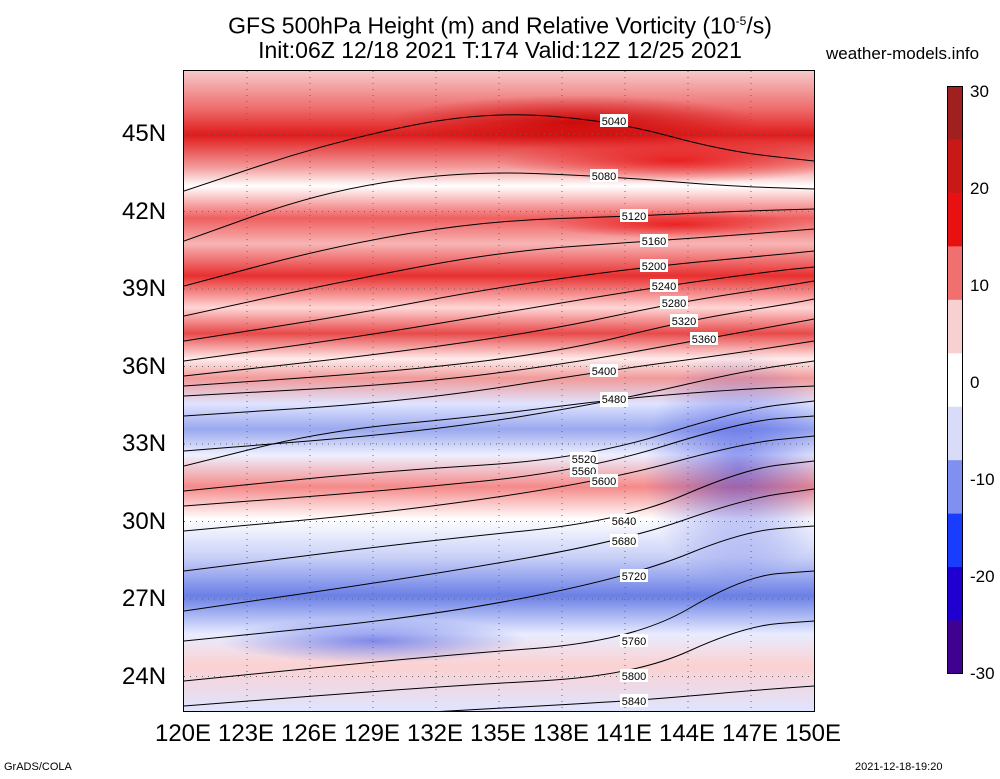 This screenshot has height=779, width=1000. I want to click on svg-text: 5320, so click(684, 322).